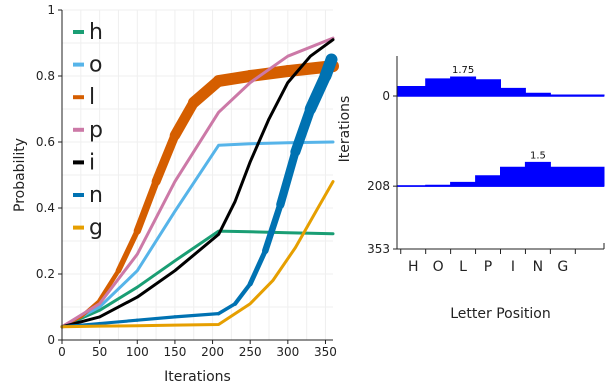 The image size is (612, 387). Describe the element at coordinates (378, 249) in the screenshot. I see `y-tick-label: 353` at that location.